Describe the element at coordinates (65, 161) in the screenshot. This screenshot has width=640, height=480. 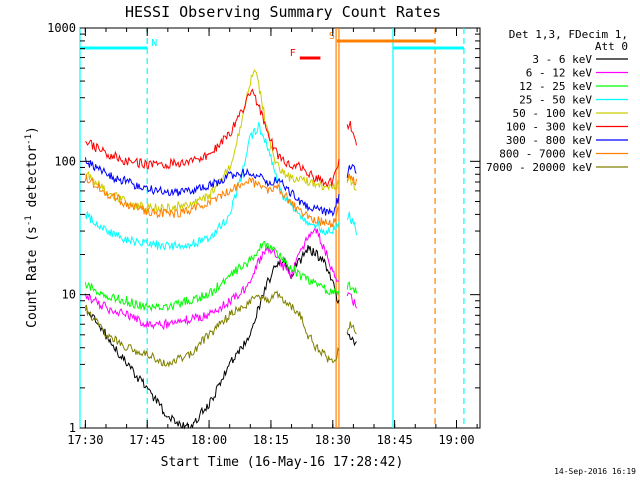
I see `y-tick-label-2: 100` at that location.